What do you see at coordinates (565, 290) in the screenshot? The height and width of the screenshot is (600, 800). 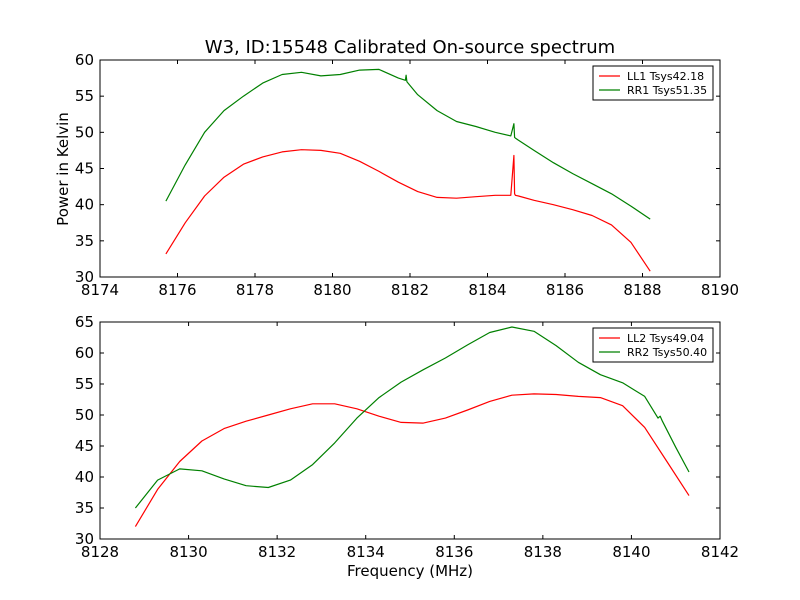 I see `x-tick-label: 8186` at bounding box center [565, 290].